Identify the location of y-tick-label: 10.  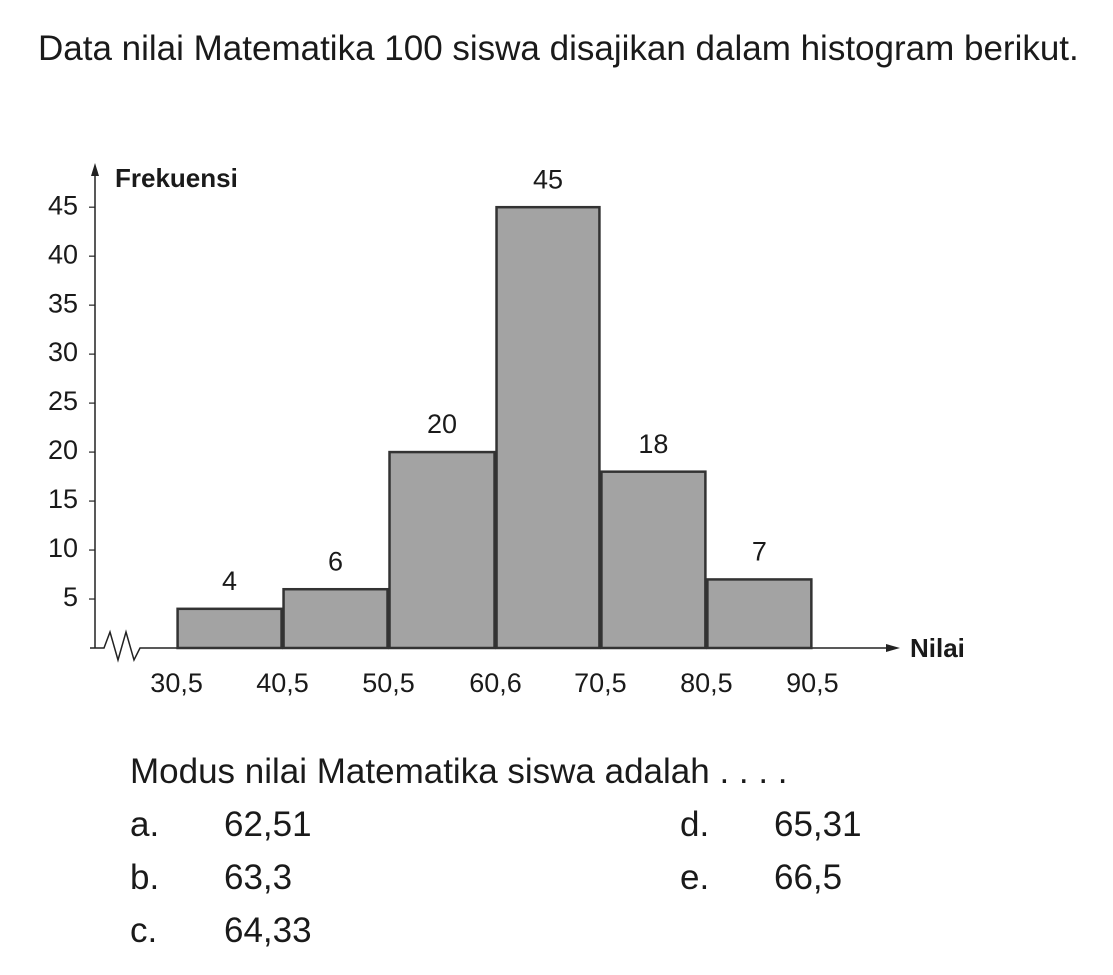
(63, 548).